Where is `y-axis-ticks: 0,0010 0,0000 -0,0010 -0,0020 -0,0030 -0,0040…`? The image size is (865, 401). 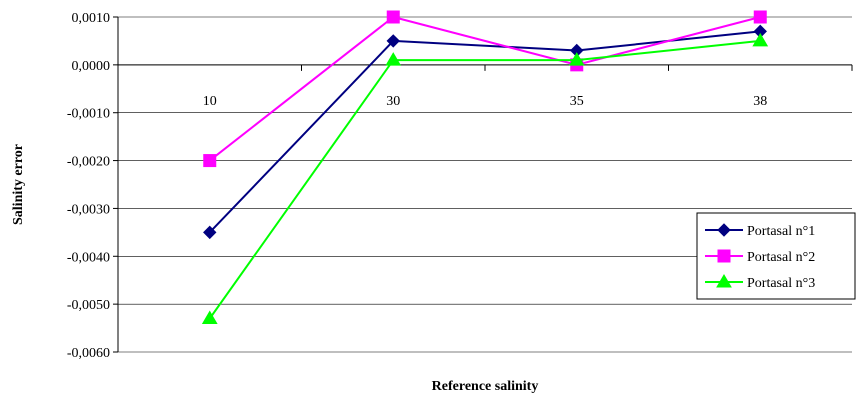
y-axis-ticks: 0,0010 0,0000 -0,0010 -0,0020 -0,0030 -0,0040… is located at coordinates (92, 186).